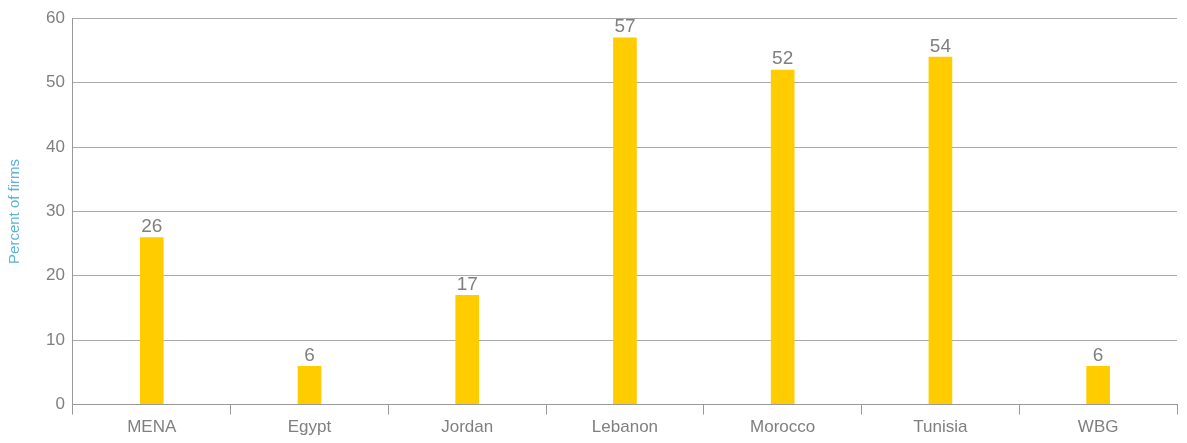 The height and width of the screenshot is (443, 1187). Describe the element at coordinates (55, 146) in the screenshot. I see `y-tick-label: 40` at that location.